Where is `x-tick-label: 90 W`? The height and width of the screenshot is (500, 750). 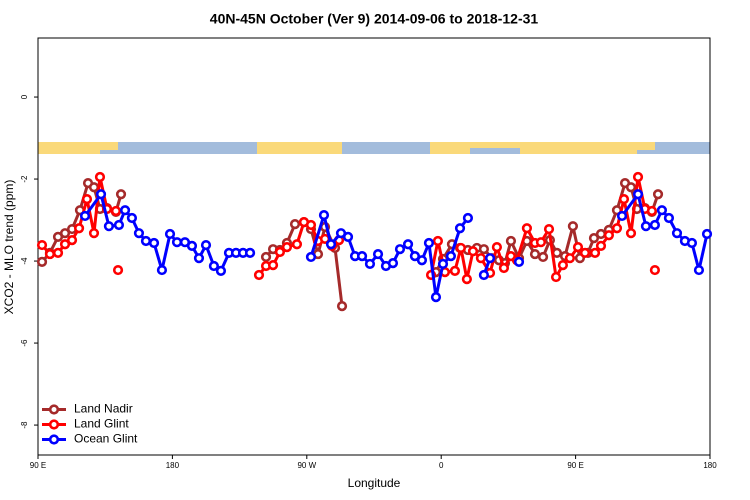 x-tick-label: 90 W is located at coordinates (306, 465).